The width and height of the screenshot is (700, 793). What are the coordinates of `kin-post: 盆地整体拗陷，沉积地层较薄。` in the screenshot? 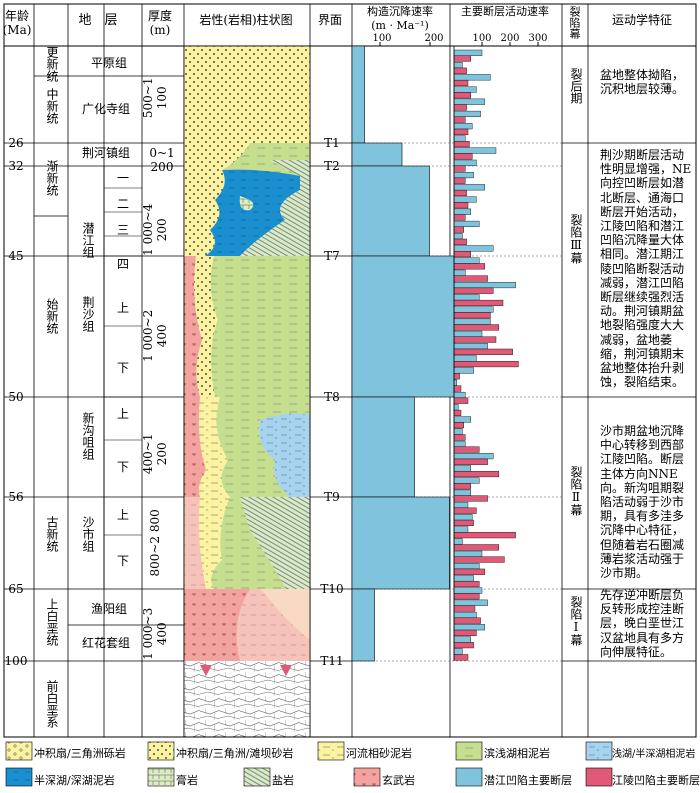 It's located at (642, 82).